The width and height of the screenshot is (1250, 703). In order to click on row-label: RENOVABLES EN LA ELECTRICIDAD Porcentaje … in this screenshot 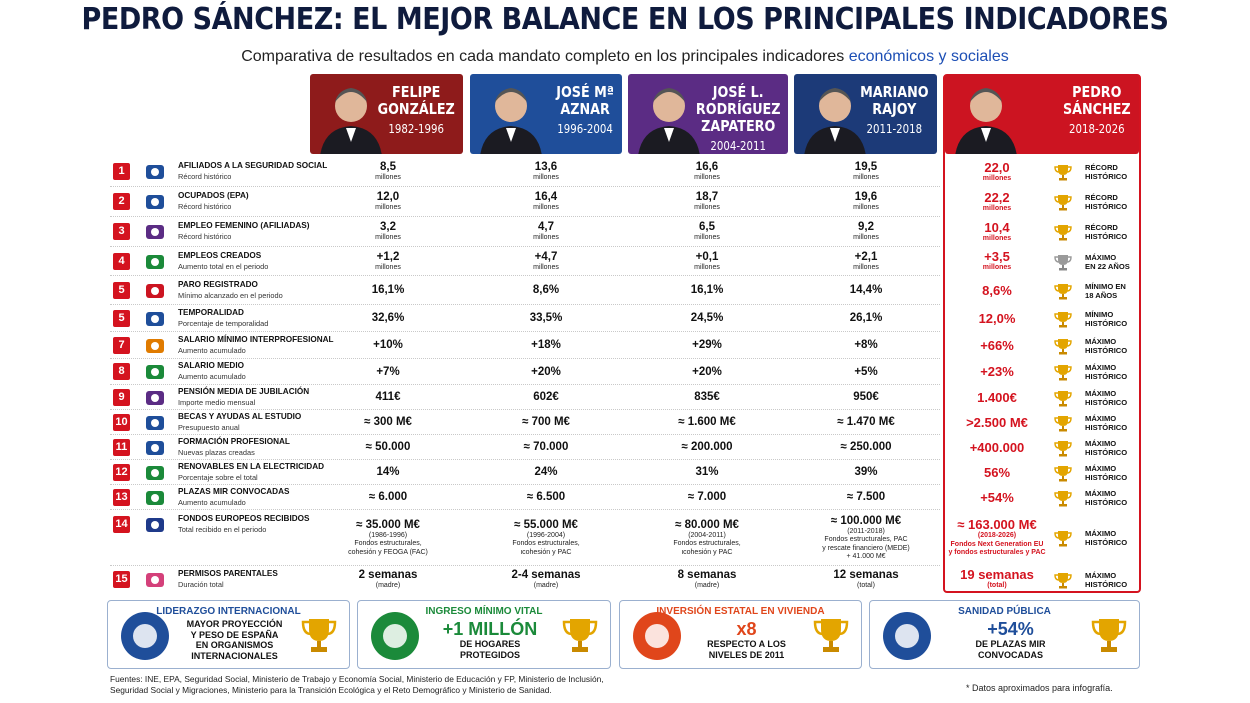, I will do `click(263, 472)`.